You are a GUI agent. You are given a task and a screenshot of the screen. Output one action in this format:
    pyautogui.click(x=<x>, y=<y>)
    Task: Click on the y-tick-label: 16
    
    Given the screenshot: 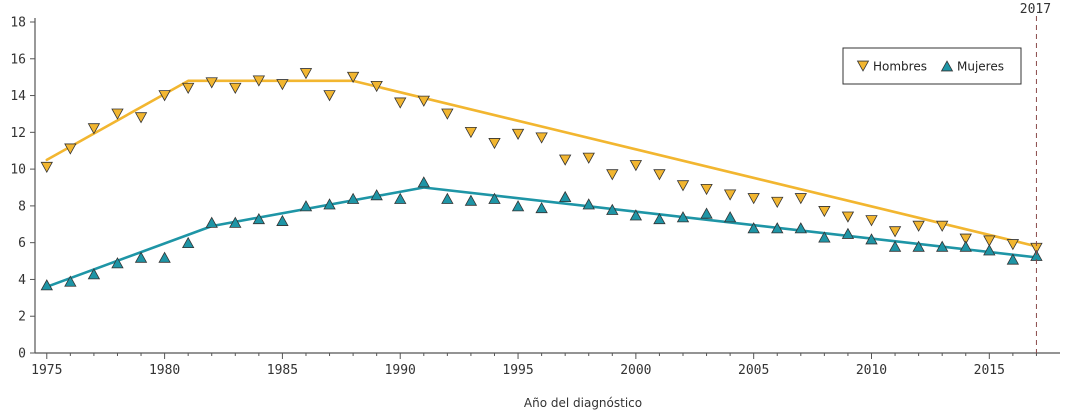 What is the action you would take?
    pyautogui.click(x=18, y=59)
    